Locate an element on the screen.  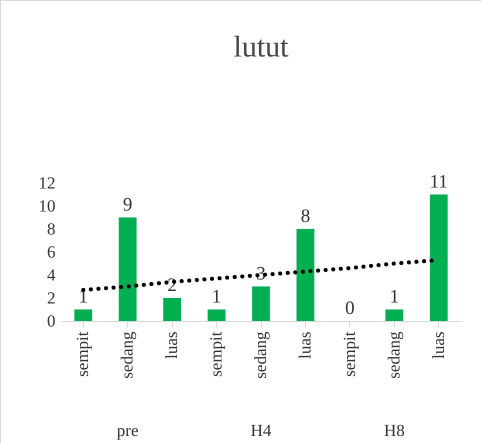
y-tick-label: 12 is located at coordinates (47, 183).